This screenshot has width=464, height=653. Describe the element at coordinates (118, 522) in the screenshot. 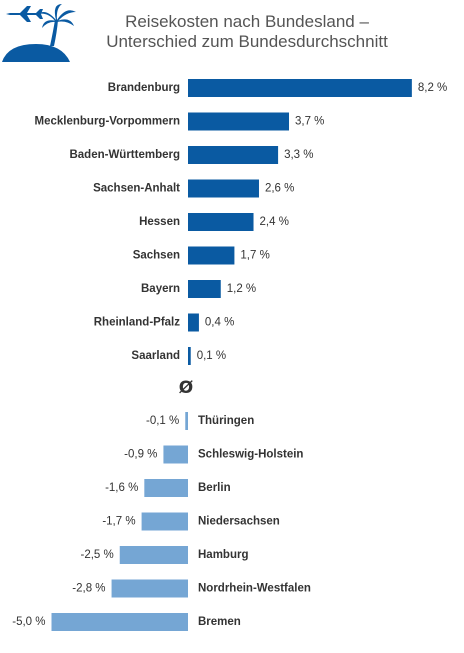

I see `value-label-niedersachsen: -1,7 %` at that location.